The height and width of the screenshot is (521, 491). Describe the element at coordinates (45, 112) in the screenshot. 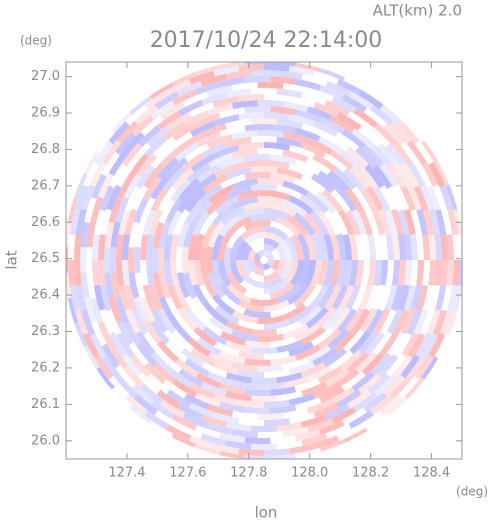

I see `y-tick-label: 26.9` at that location.